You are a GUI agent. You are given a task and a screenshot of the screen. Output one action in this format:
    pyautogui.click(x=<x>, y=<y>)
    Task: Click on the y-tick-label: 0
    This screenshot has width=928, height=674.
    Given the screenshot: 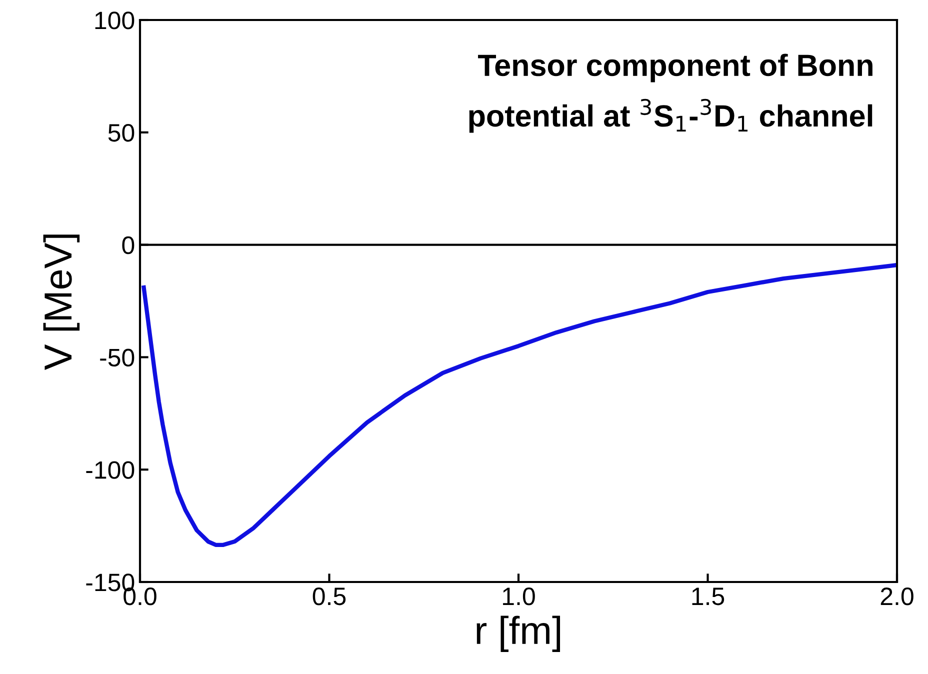 What is the action you would take?
    pyautogui.click(x=128, y=245)
    